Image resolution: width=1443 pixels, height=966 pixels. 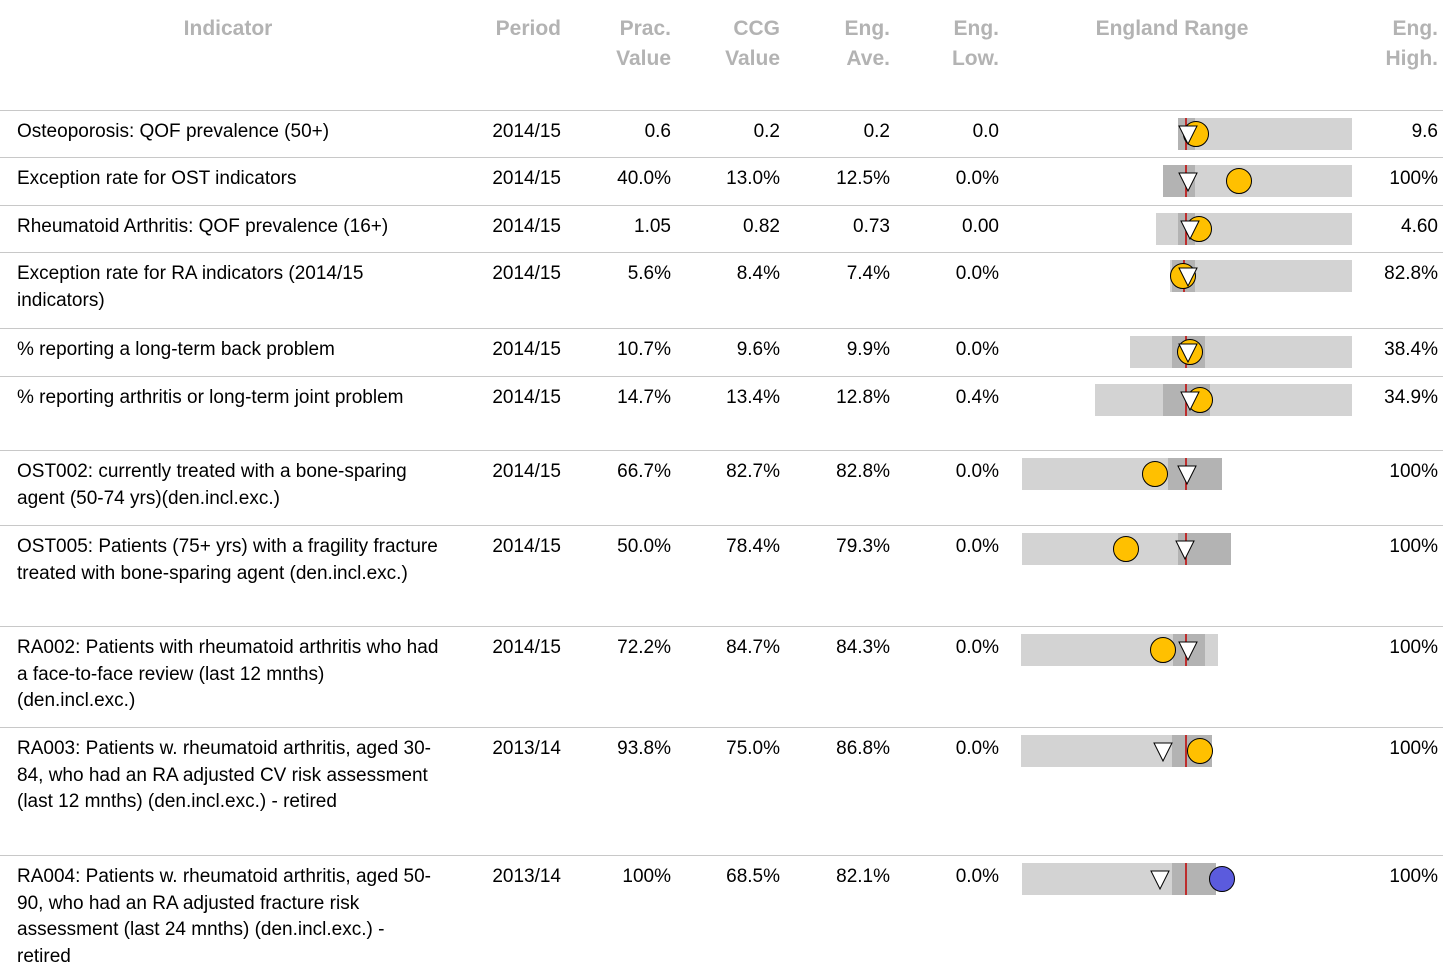 I want to click on value-cell: 0.82, so click(x=761, y=226).